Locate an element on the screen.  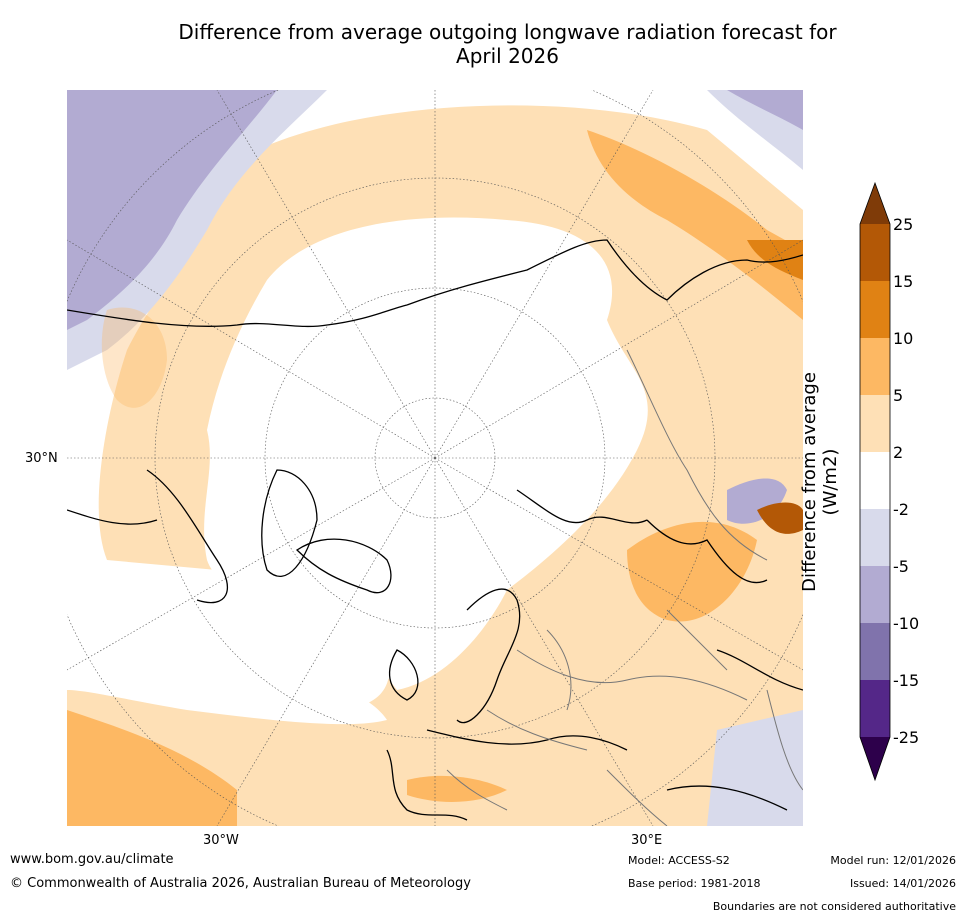
colorbar-outline is located at coordinates (875, 481).